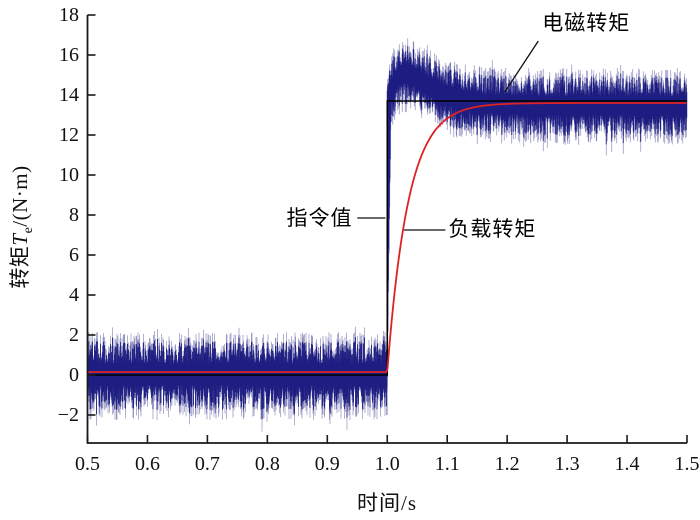  Describe the element at coordinates (492, 229) in the screenshot. I see `load-torque-label: 负载转矩` at that location.